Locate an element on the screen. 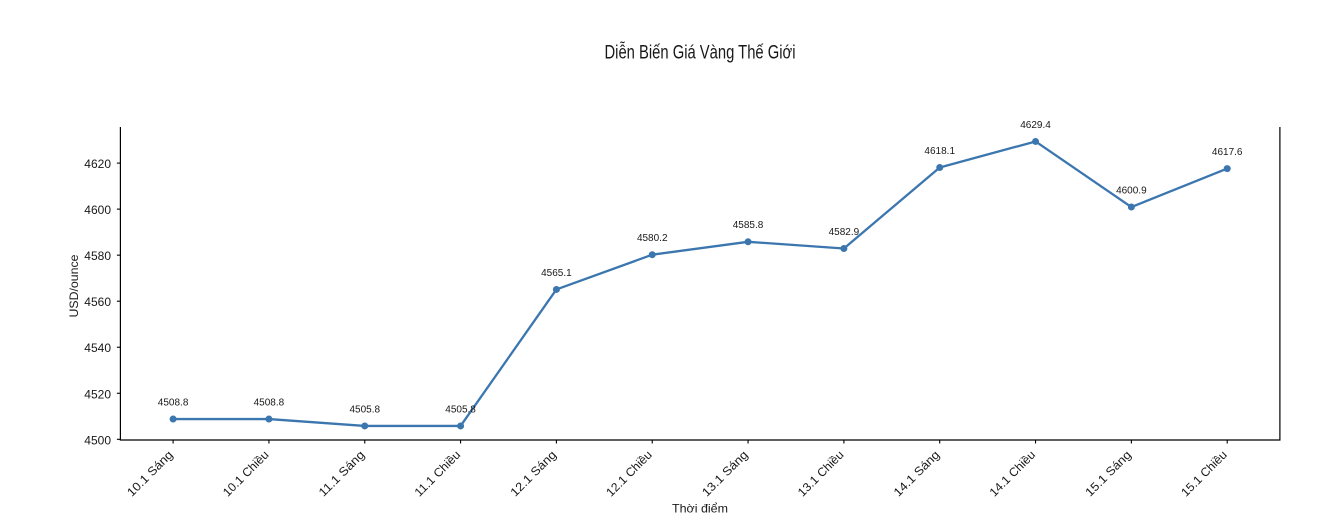 The height and width of the screenshot is (531, 1330). svg-text: 4617.6 is located at coordinates (1227, 152).